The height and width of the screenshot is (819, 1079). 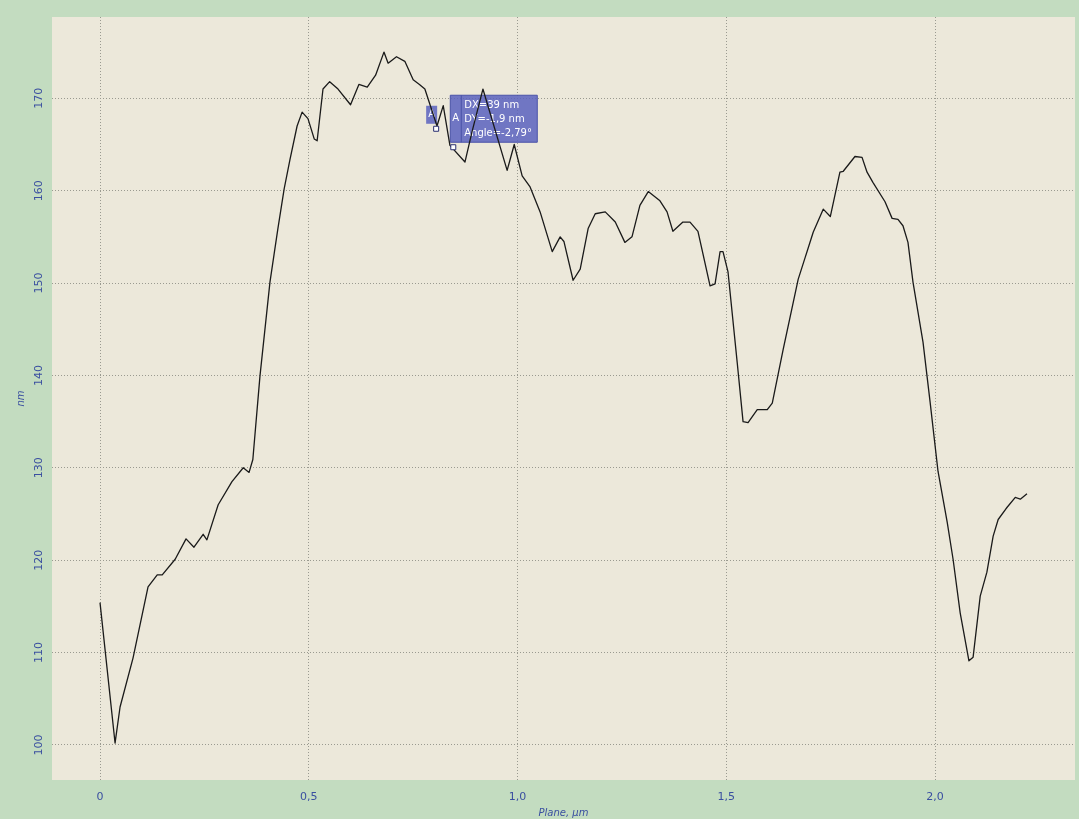 I want to click on x-axis-title: Plane, µm, so click(x=563, y=812).